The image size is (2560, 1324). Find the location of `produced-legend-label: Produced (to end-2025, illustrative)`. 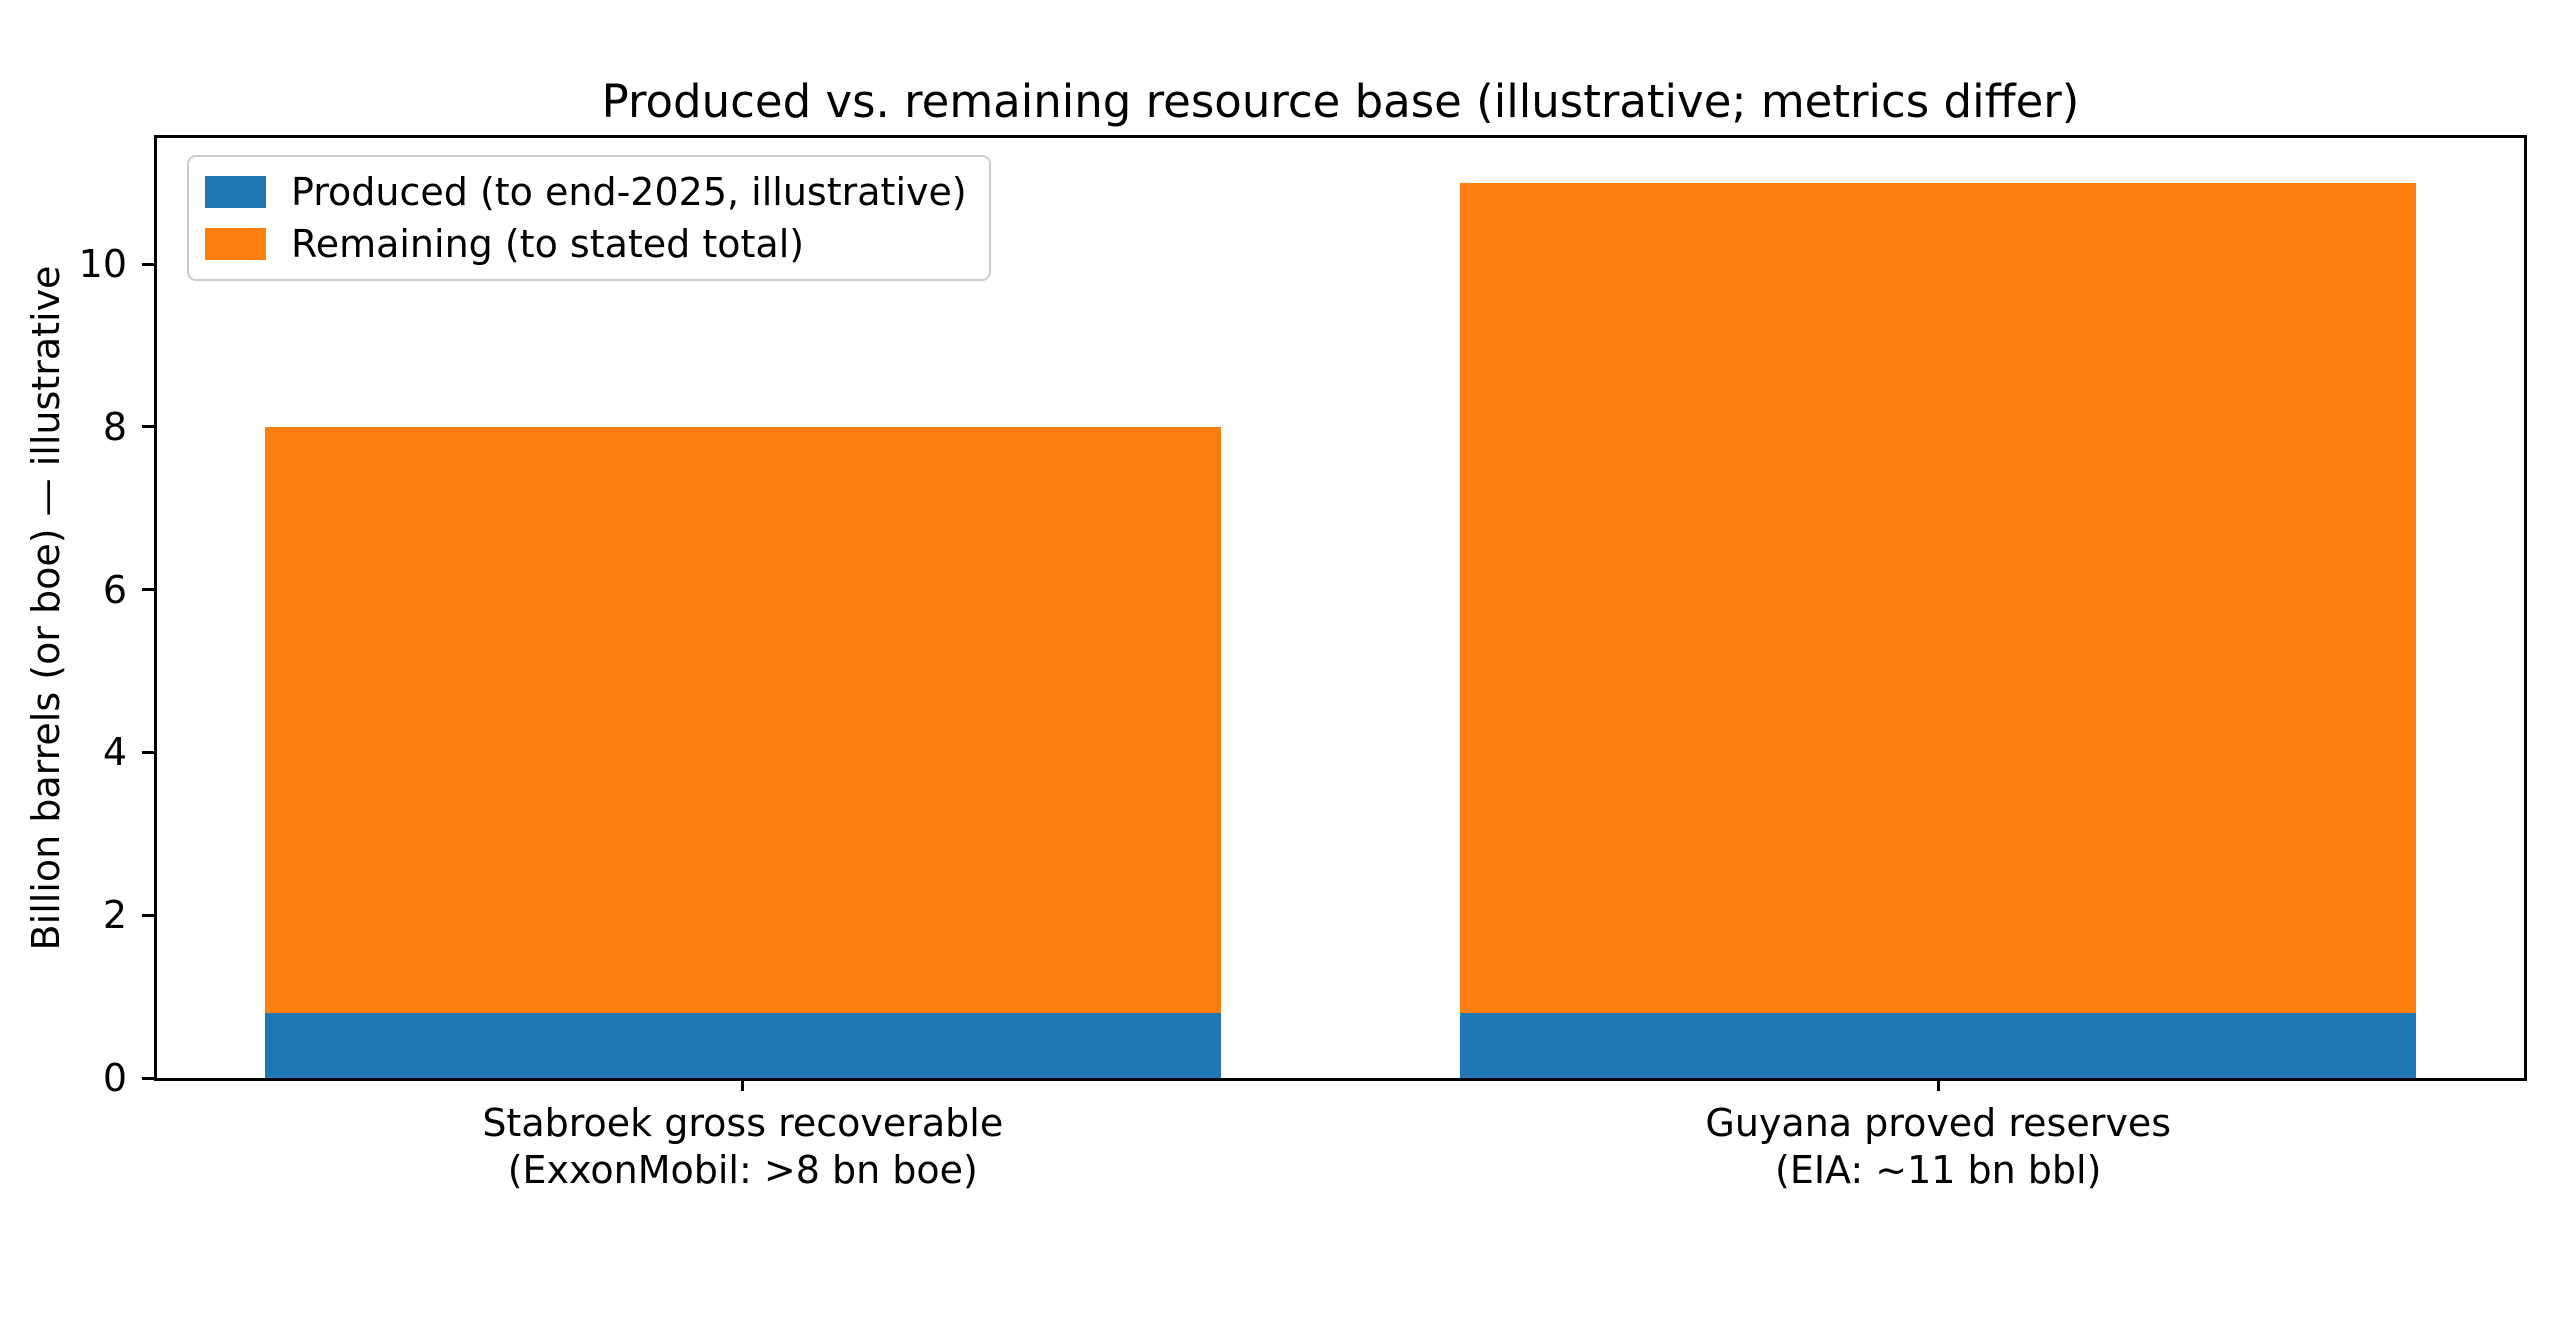

produced-legend-label: Produced (to end-2025, illustrative) is located at coordinates (629, 192).